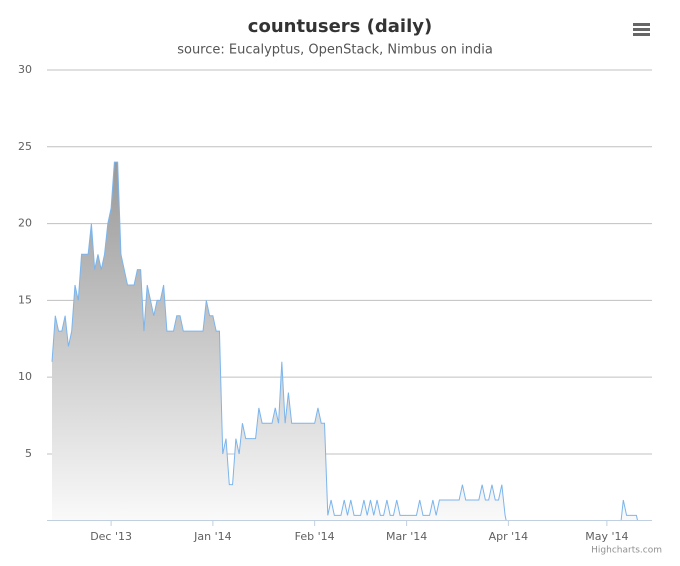 The width and height of the screenshot is (680, 566). I want to click on y-tick-label: 20, so click(25, 223).